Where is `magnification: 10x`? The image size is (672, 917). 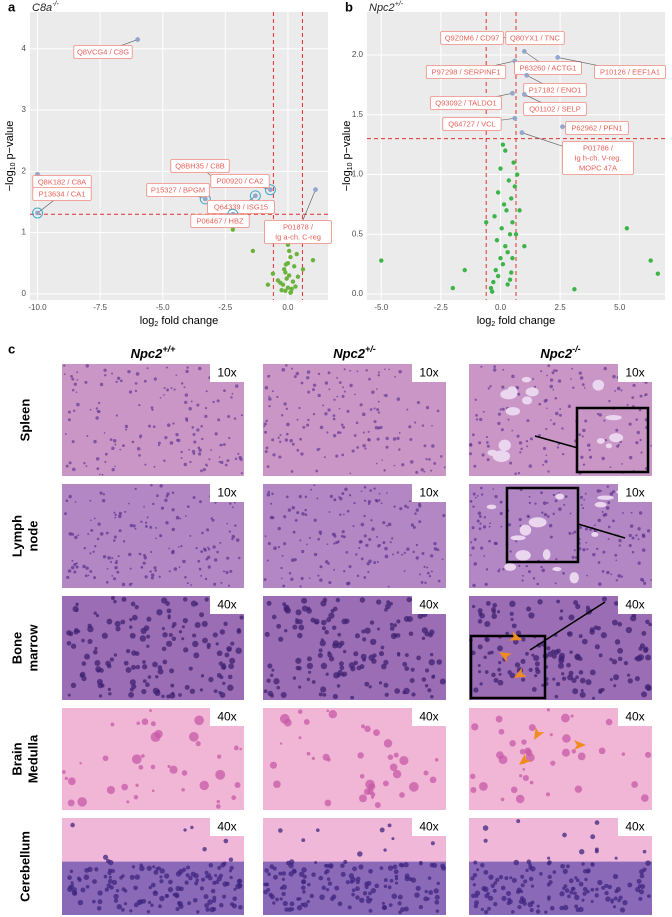
magnification: 10x is located at coordinates (226, 373).